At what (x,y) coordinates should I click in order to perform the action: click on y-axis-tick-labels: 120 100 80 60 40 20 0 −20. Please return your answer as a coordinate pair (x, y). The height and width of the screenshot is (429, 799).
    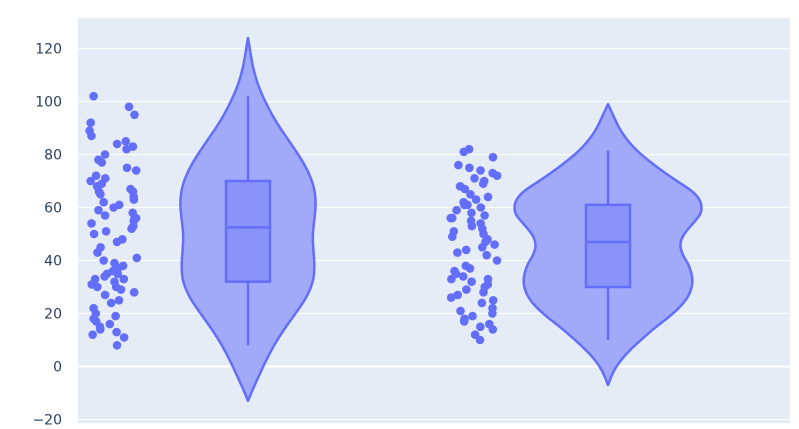
    Looking at the image, I should click on (47, 235).